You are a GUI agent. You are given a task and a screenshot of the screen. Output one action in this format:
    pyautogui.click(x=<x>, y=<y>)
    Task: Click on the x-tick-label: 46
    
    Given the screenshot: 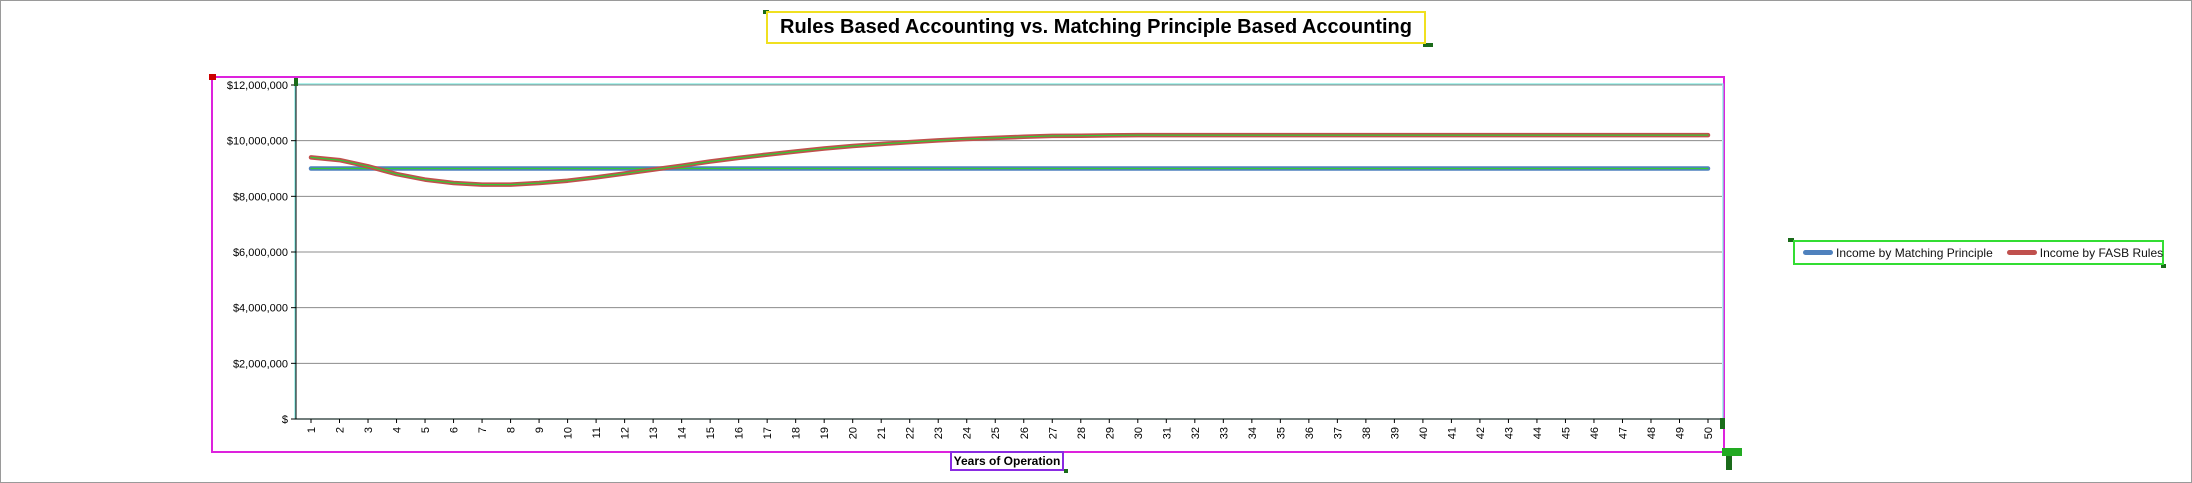 What is the action you would take?
    pyautogui.click(x=1595, y=433)
    